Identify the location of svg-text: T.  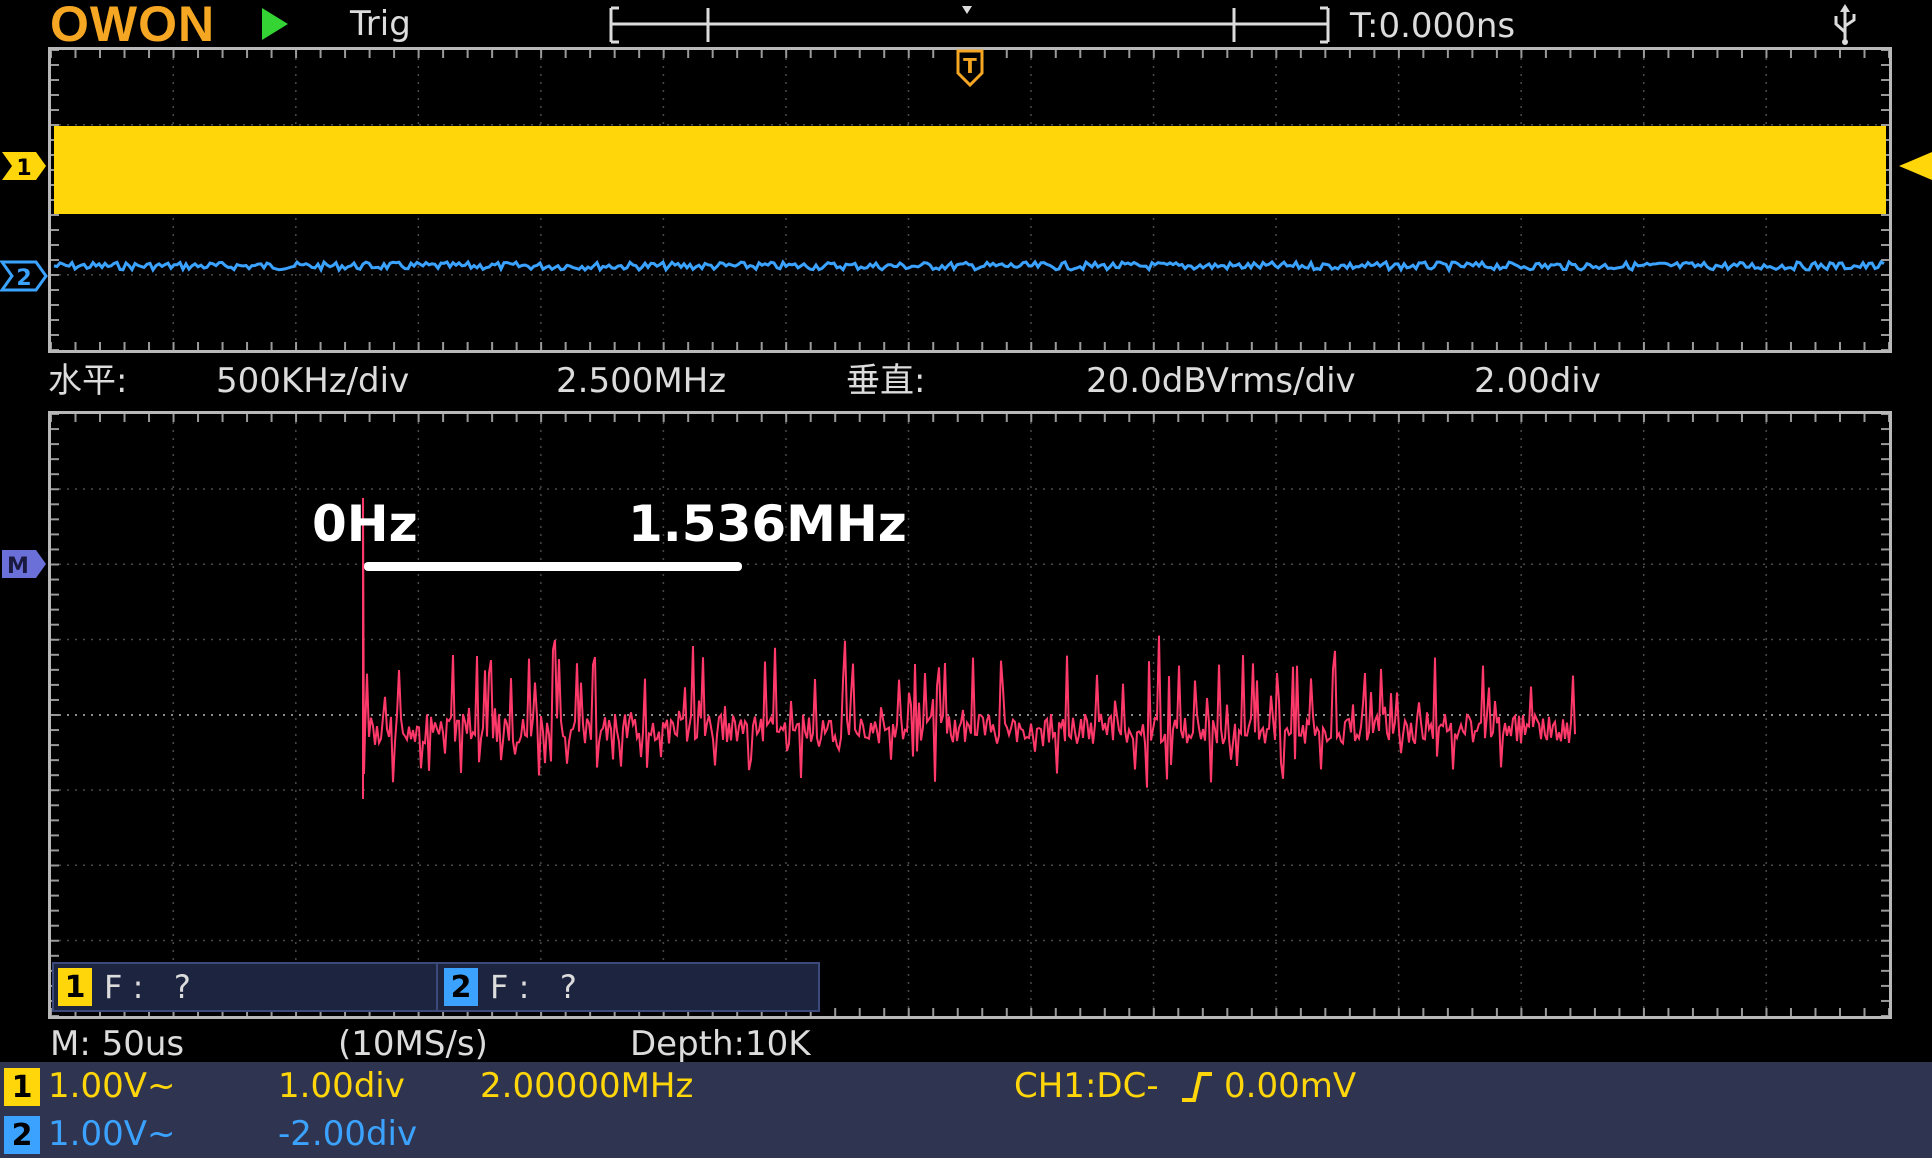
(970, 66).